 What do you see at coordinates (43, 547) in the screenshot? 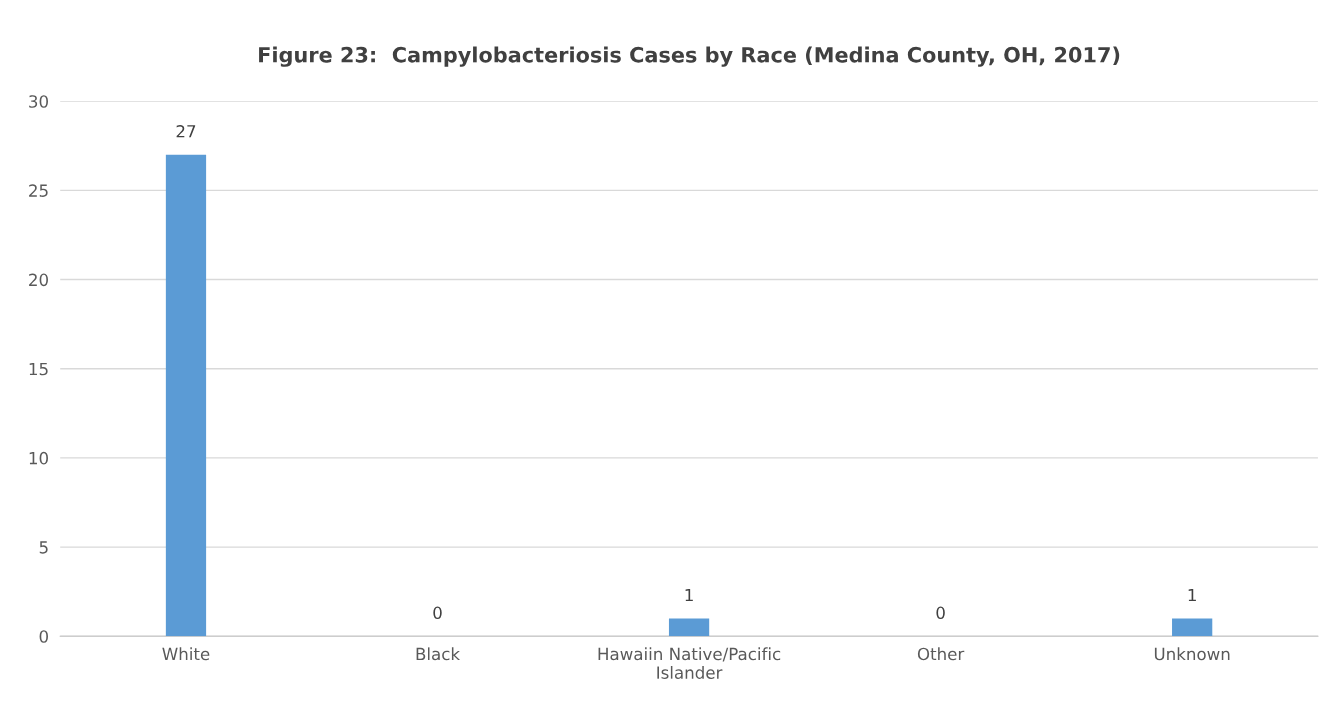
I see `y-tick-label: 5` at bounding box center [43, 547].